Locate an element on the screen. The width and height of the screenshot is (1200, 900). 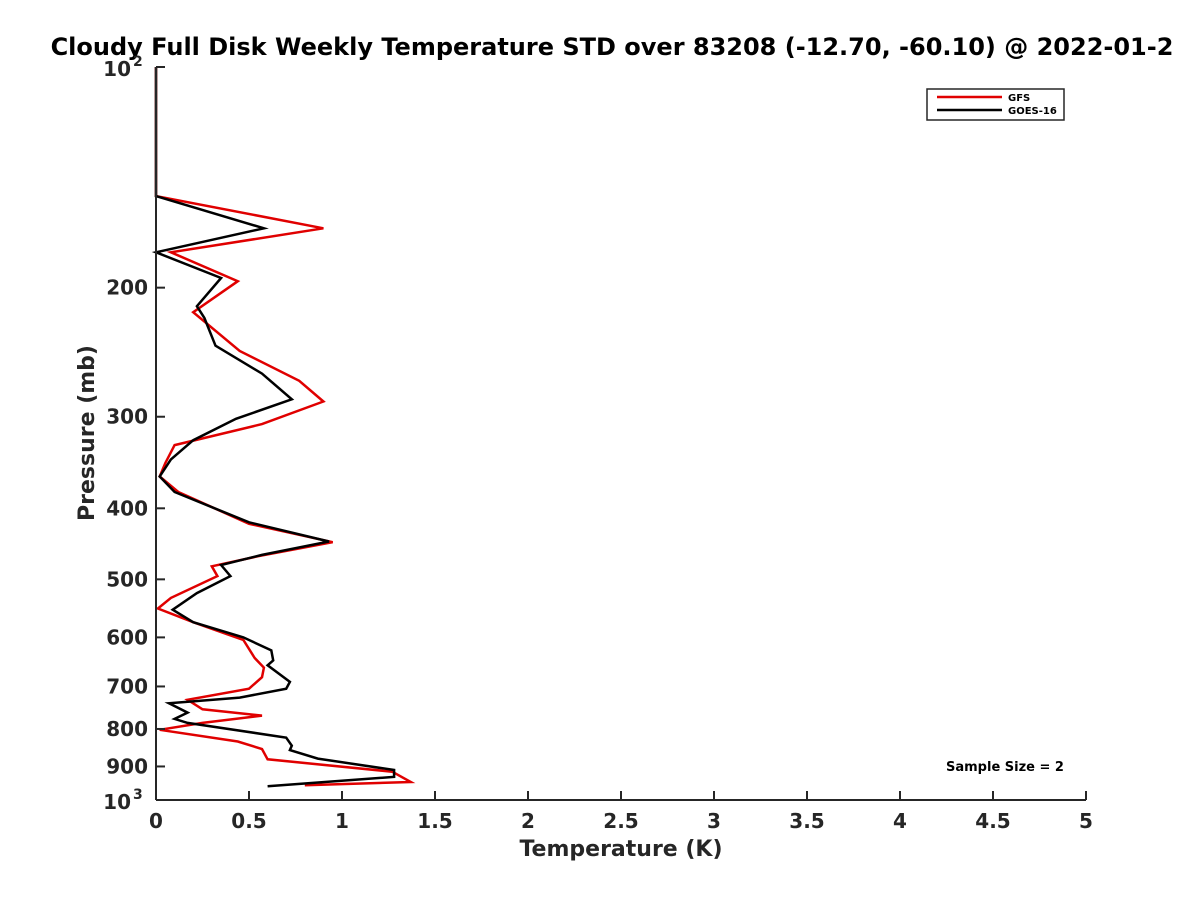
y-tick-label: 200 is located at coordinates (127, 288).